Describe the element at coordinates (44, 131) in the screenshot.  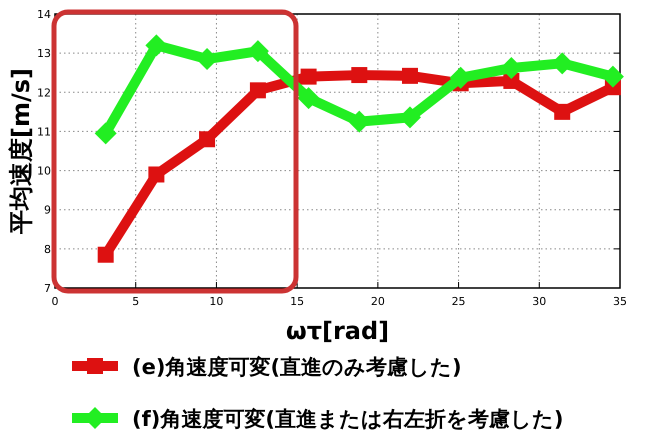
I see `y-tick-label: 11` at that location.